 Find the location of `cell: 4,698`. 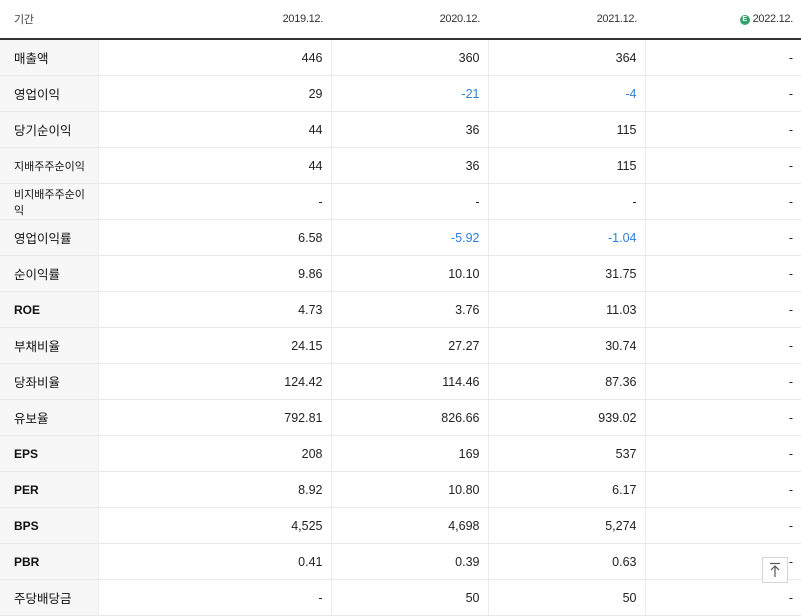

cell: 4,698 is located at coordinates (409, 525).